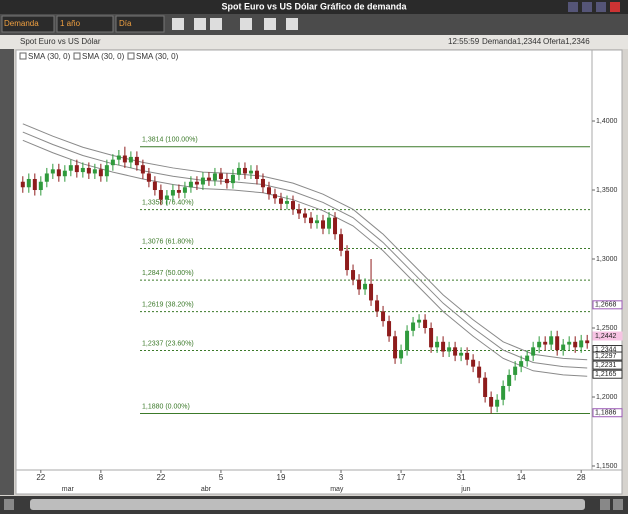 This screenshot has height=514, width=628. Describe the element at coordinates (168, 241) in the screenshot. I see `fib-label: 1,3076 (61.80%)` at that location.